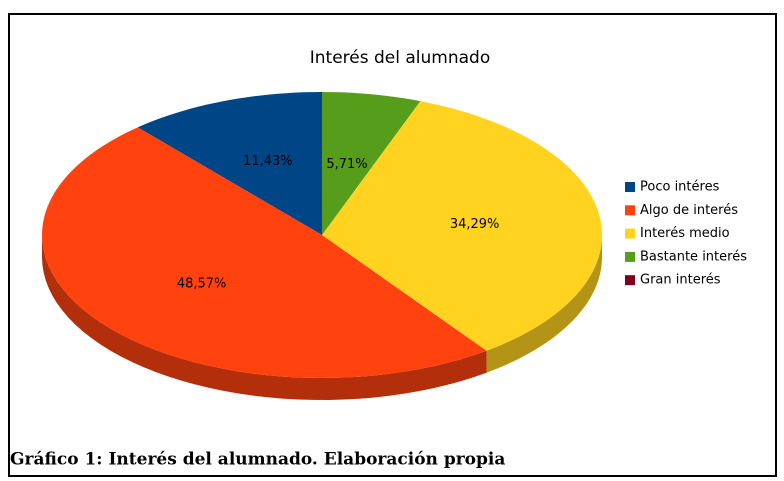  I want to click on legend-label: Bastante interés, so click(693, 256).